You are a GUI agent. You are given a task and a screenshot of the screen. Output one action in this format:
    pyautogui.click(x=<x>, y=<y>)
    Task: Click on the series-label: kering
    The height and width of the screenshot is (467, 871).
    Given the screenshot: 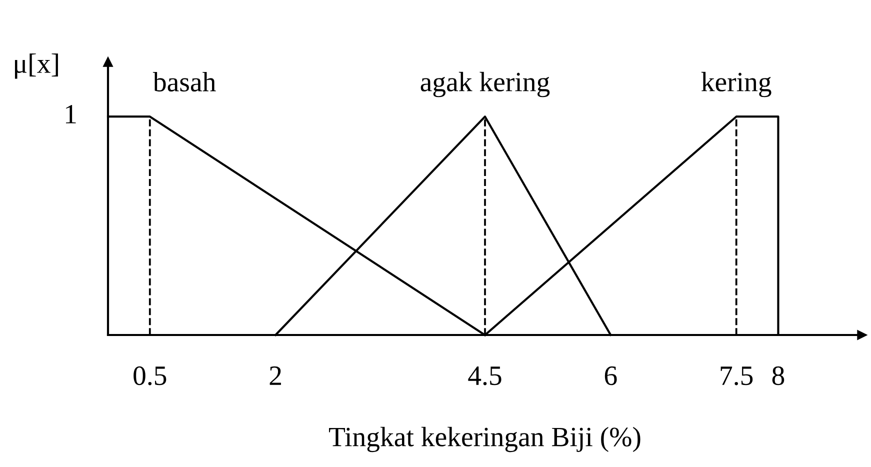 What is the action you would take?
    pyautogui.click(x=736, y=85)
    